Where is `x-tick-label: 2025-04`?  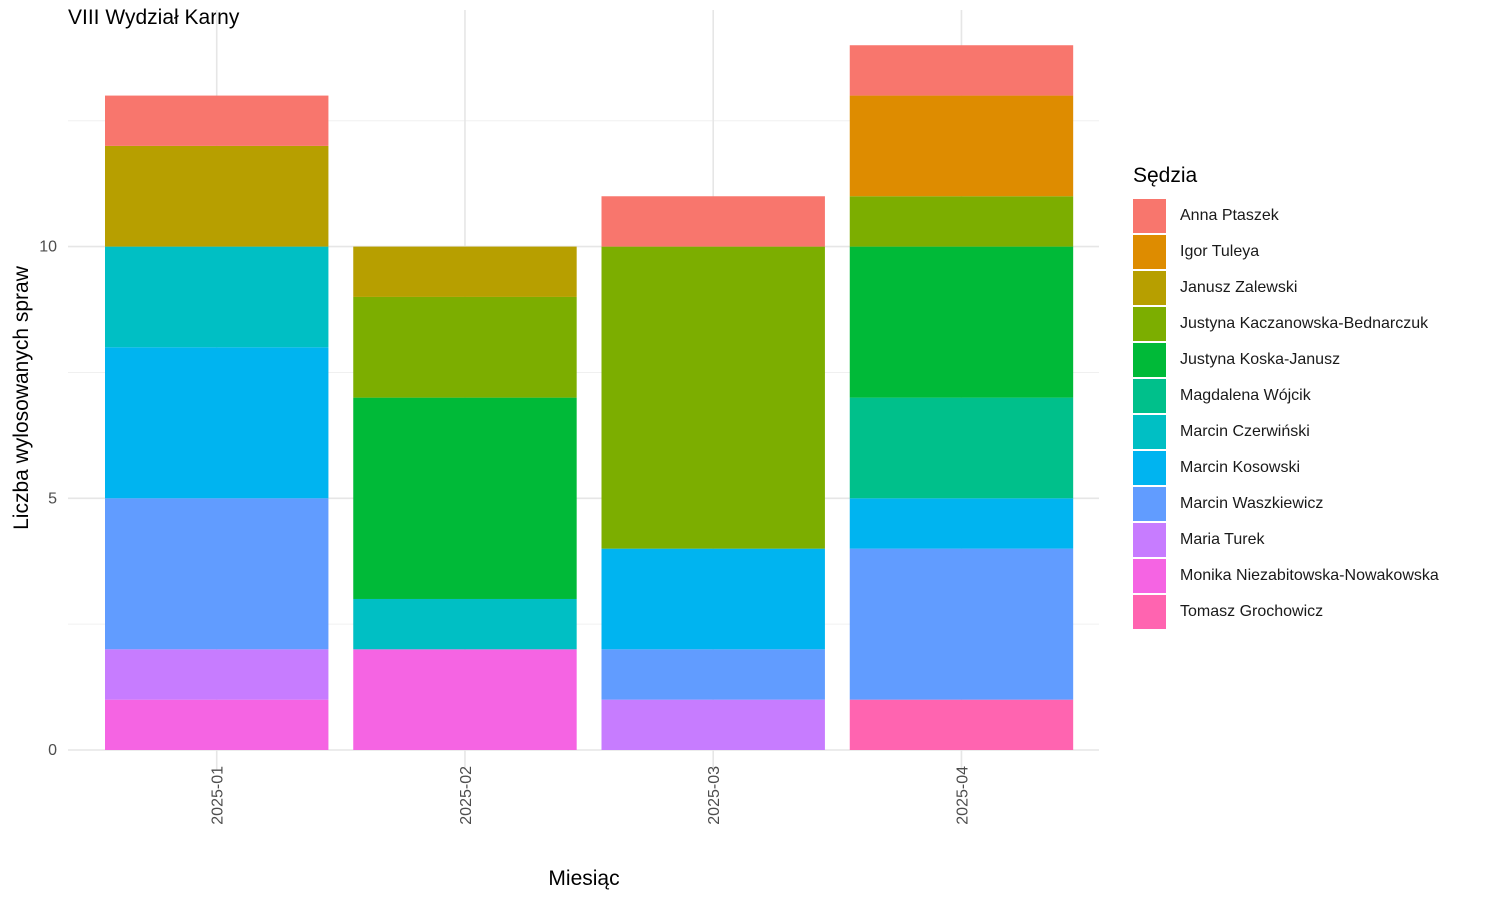 x-tick-label: 2025-04 is located at coordinates (962, 795).